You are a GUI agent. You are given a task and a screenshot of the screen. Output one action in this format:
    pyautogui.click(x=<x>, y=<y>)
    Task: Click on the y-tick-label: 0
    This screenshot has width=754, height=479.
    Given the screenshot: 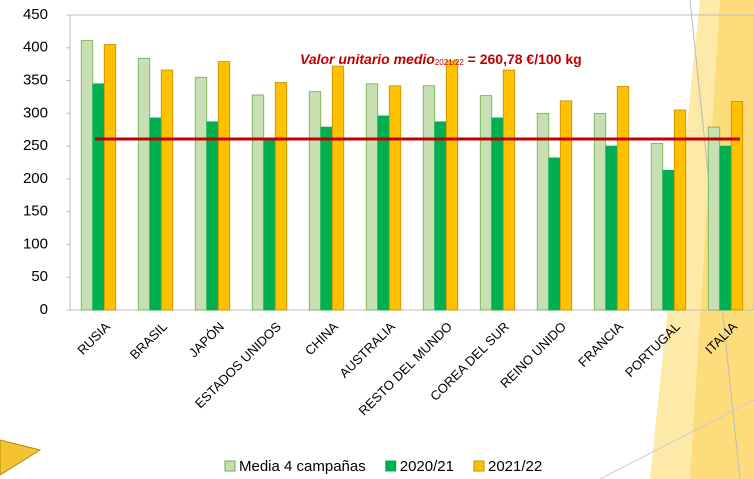 What is the action you would take?
    pyautogui.click(x=44, y=309)
    